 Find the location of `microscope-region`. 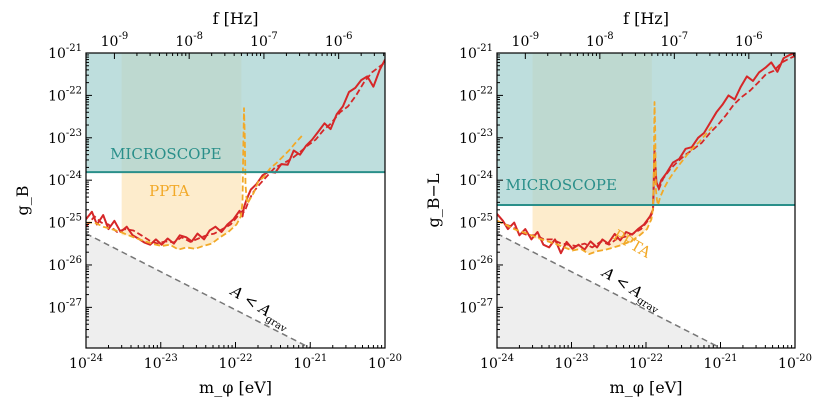

microscope-region is located at coordinates (235, 113).